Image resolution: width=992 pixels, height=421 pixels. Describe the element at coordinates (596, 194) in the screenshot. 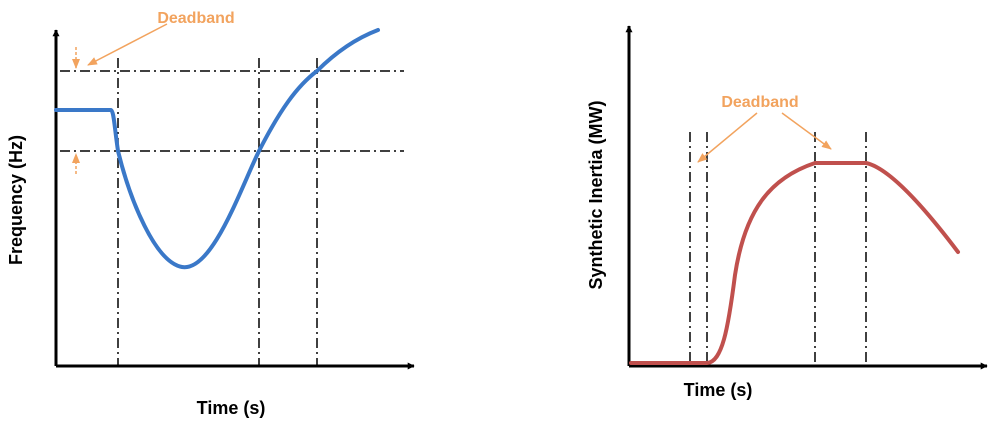

I see `inertia-y-axis-label: Synthetic Inertia (MW)` at that location.